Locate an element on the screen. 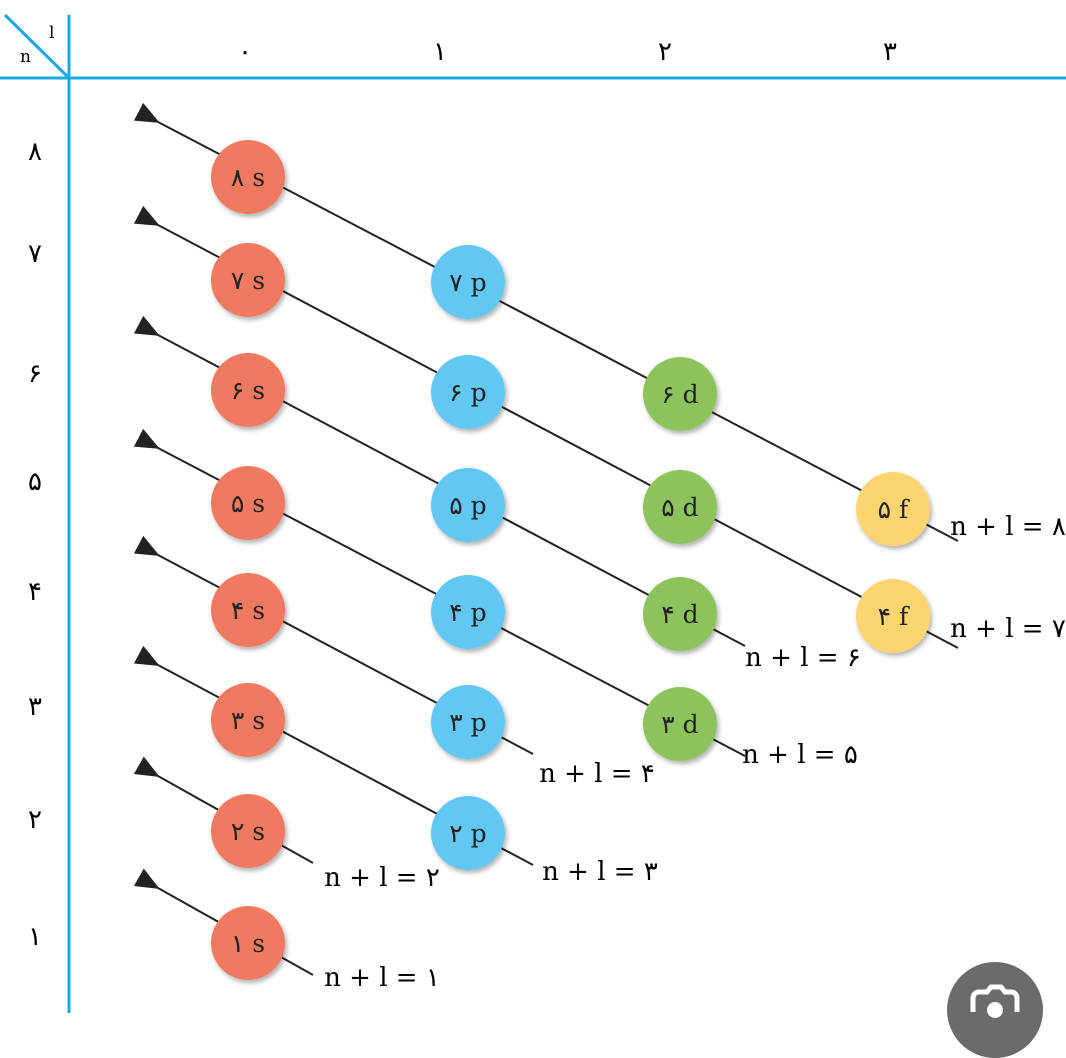 This screenshot has height=1058, width=1066. column-label-l-2: ۲ is located at coordinates (665, 52).